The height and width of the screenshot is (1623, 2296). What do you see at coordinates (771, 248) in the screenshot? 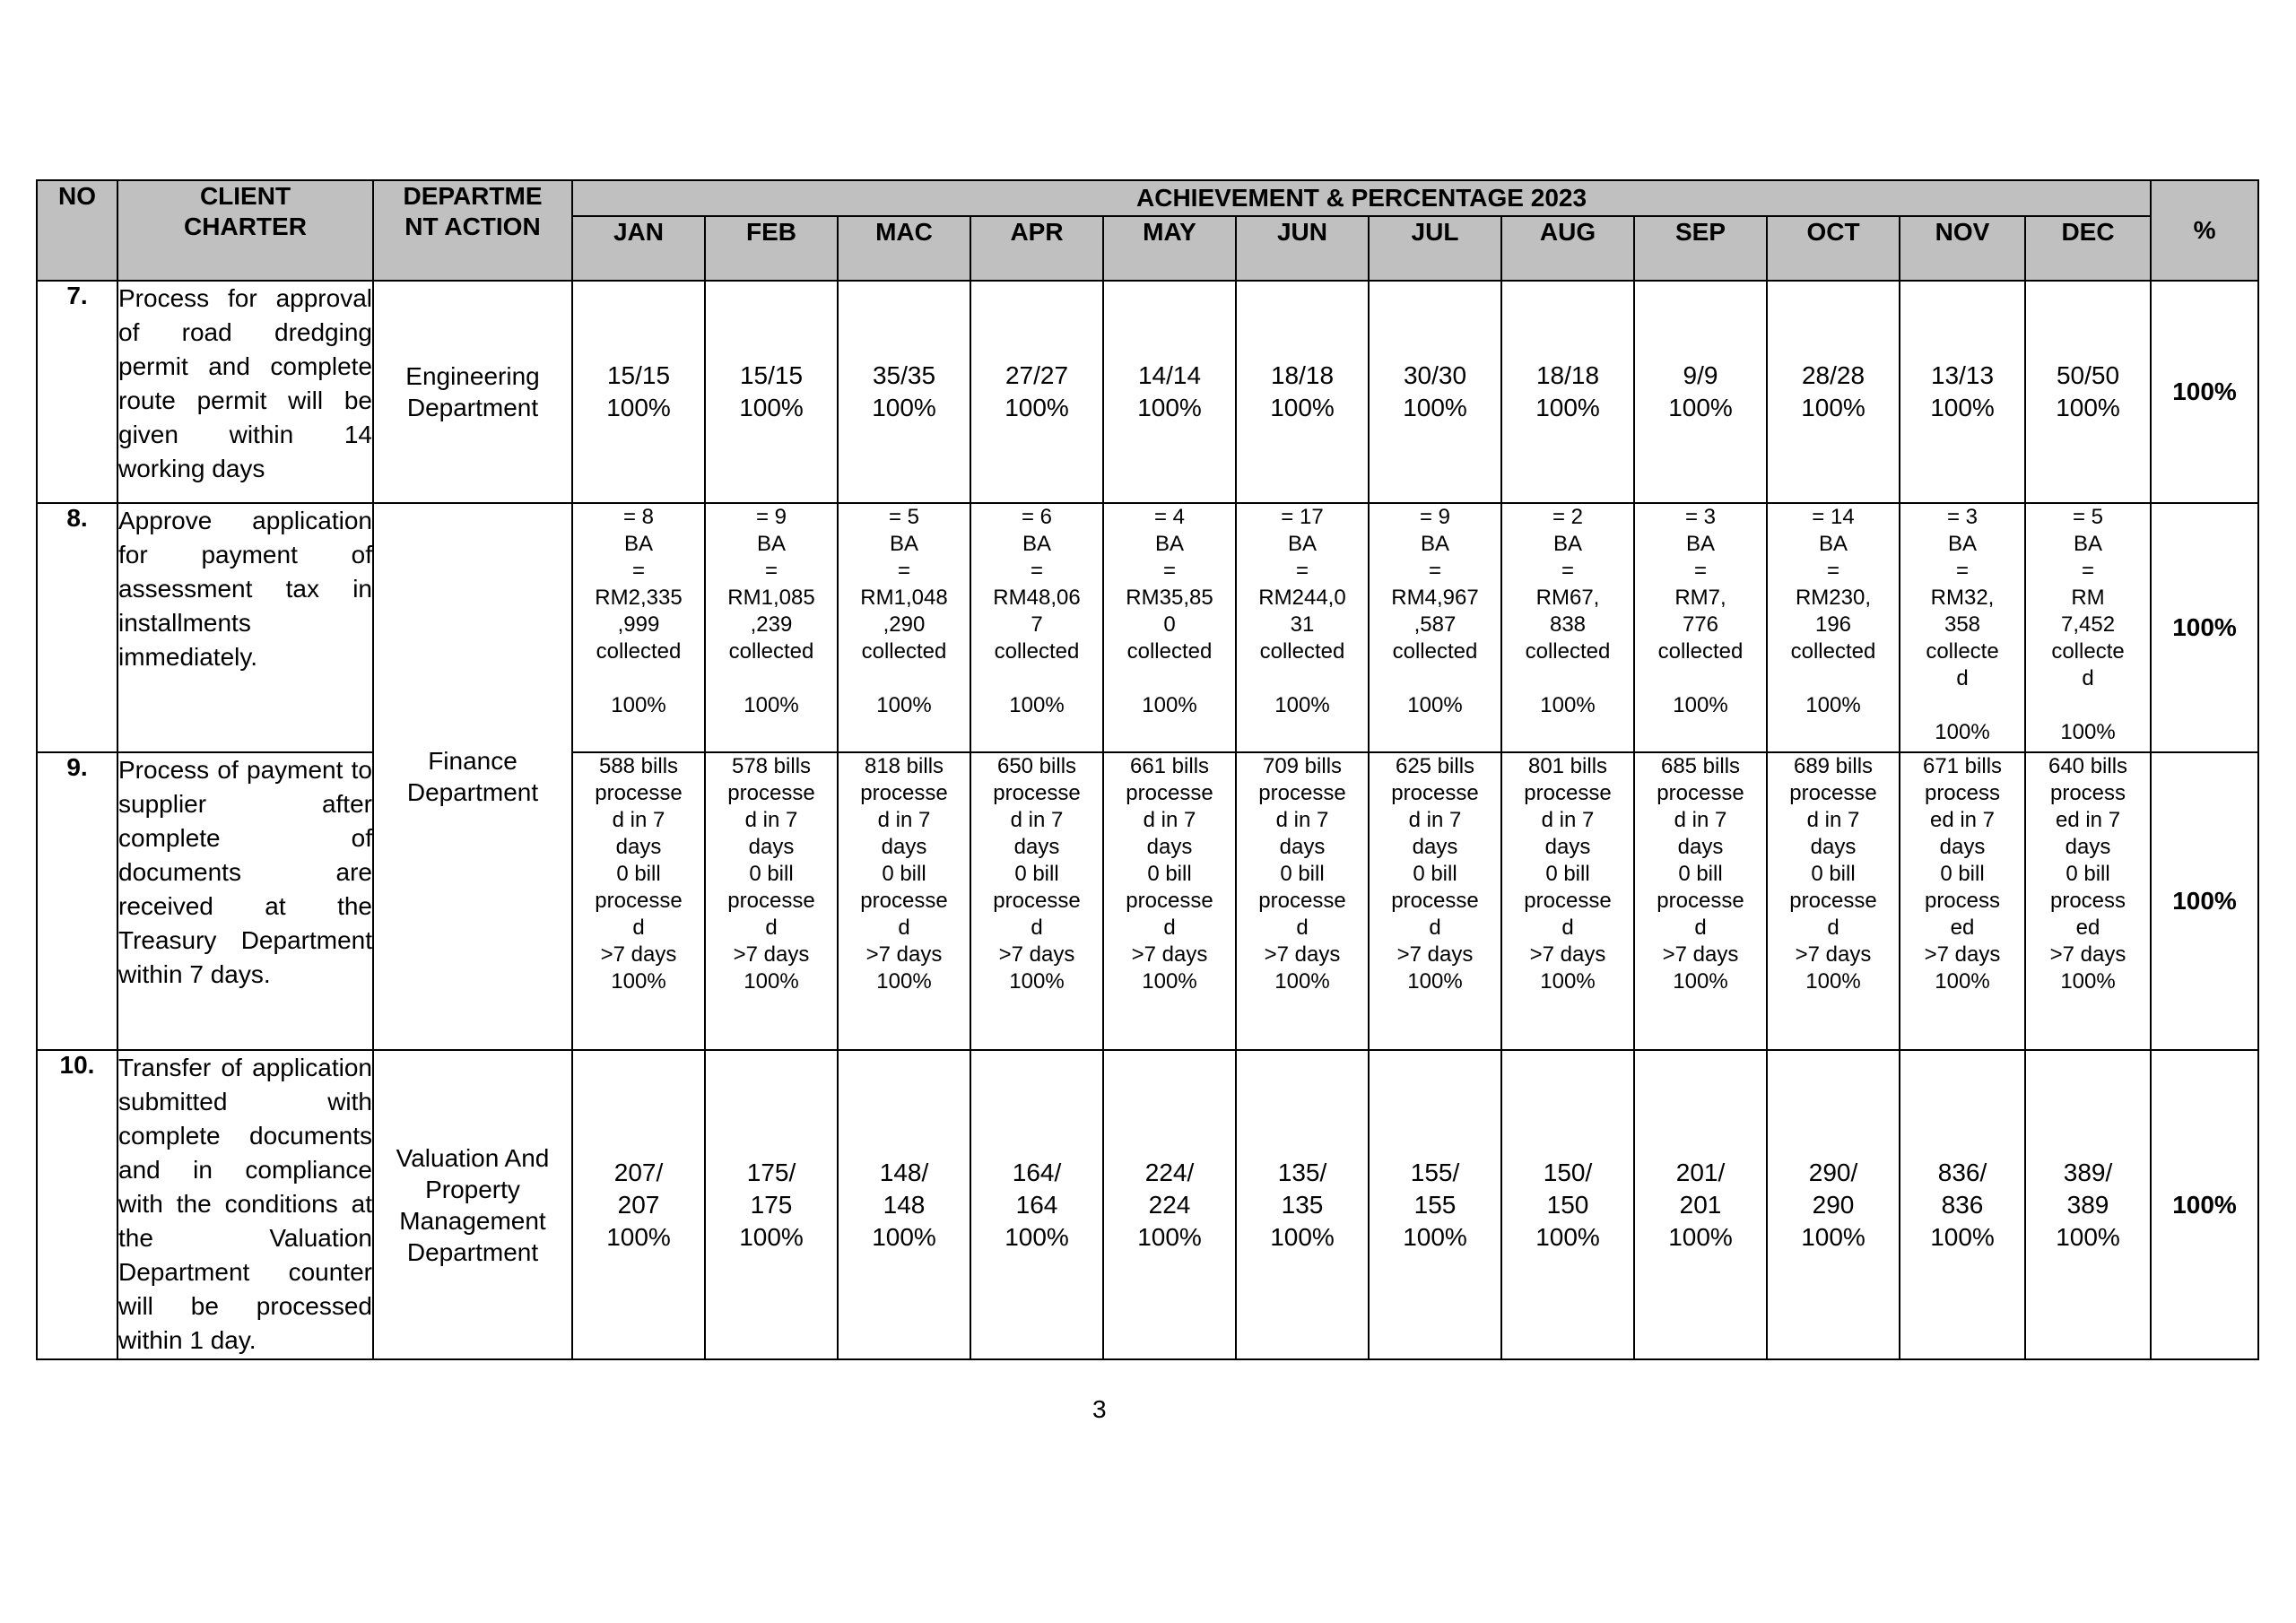
I see `month-header-feb: FEB` at bounding box center [771, 248].